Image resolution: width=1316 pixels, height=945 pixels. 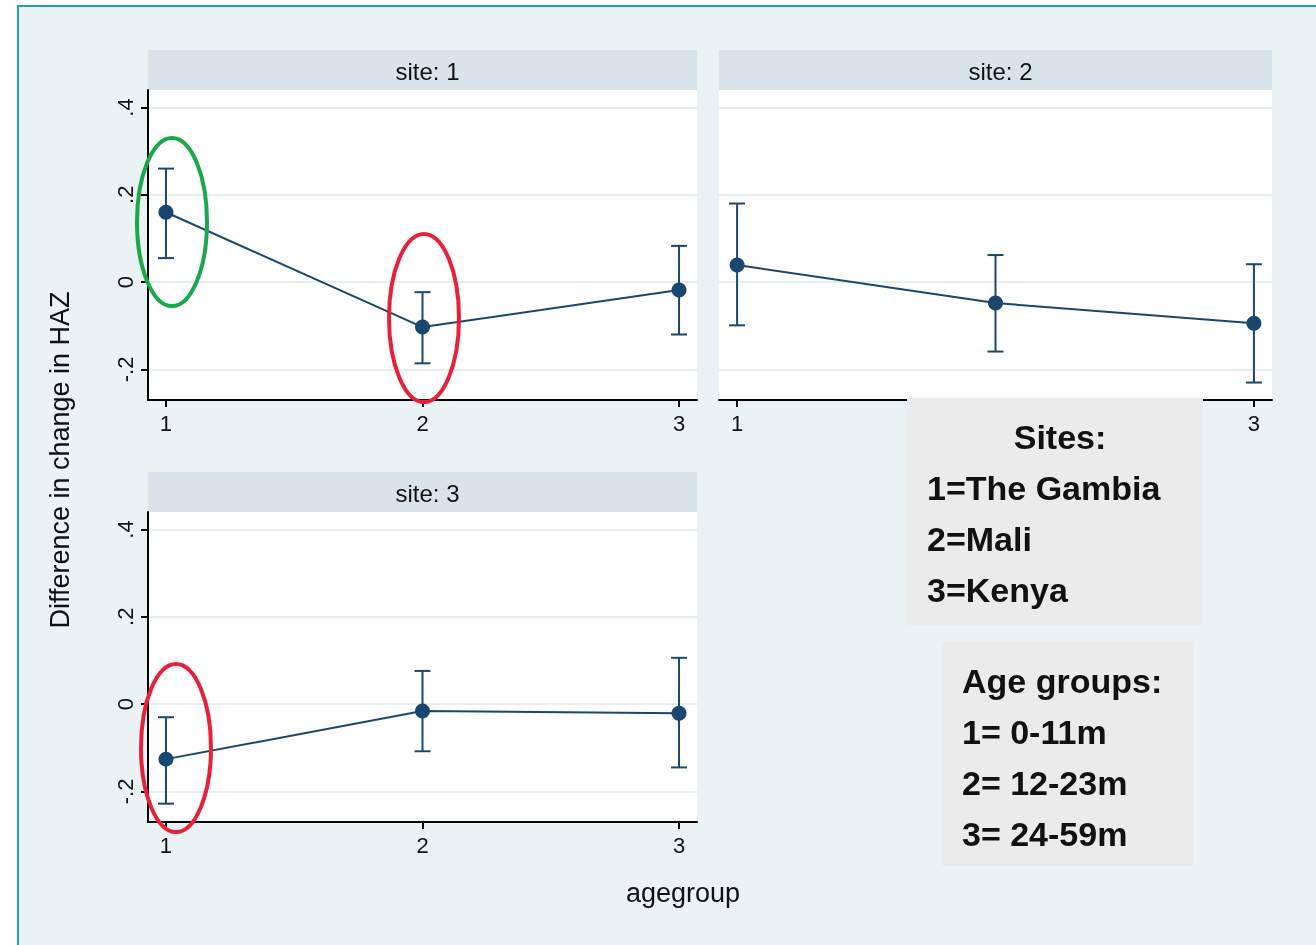 What do you see at coordinates (1063, 758) in the screenshot?
I see `text: Age groups: 1= 0-11m 2= 12-23m 3= 24-59m` at bounding box center [1063, 758].